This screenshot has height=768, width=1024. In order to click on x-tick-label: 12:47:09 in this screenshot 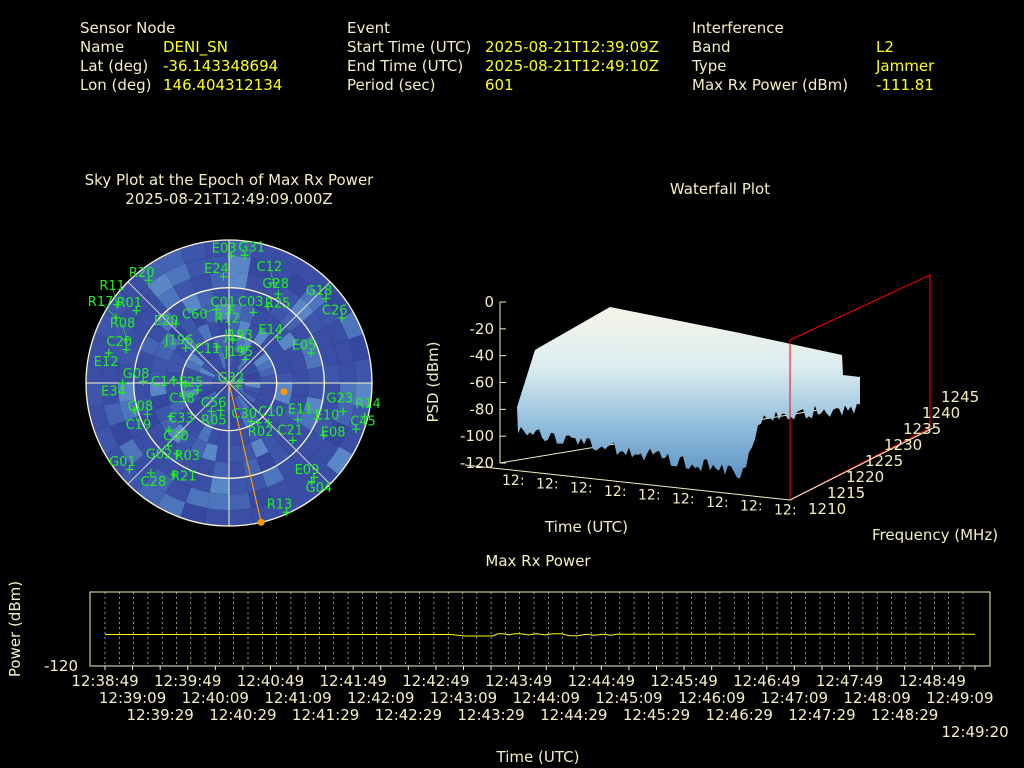, I will do `click(794, 698)`.